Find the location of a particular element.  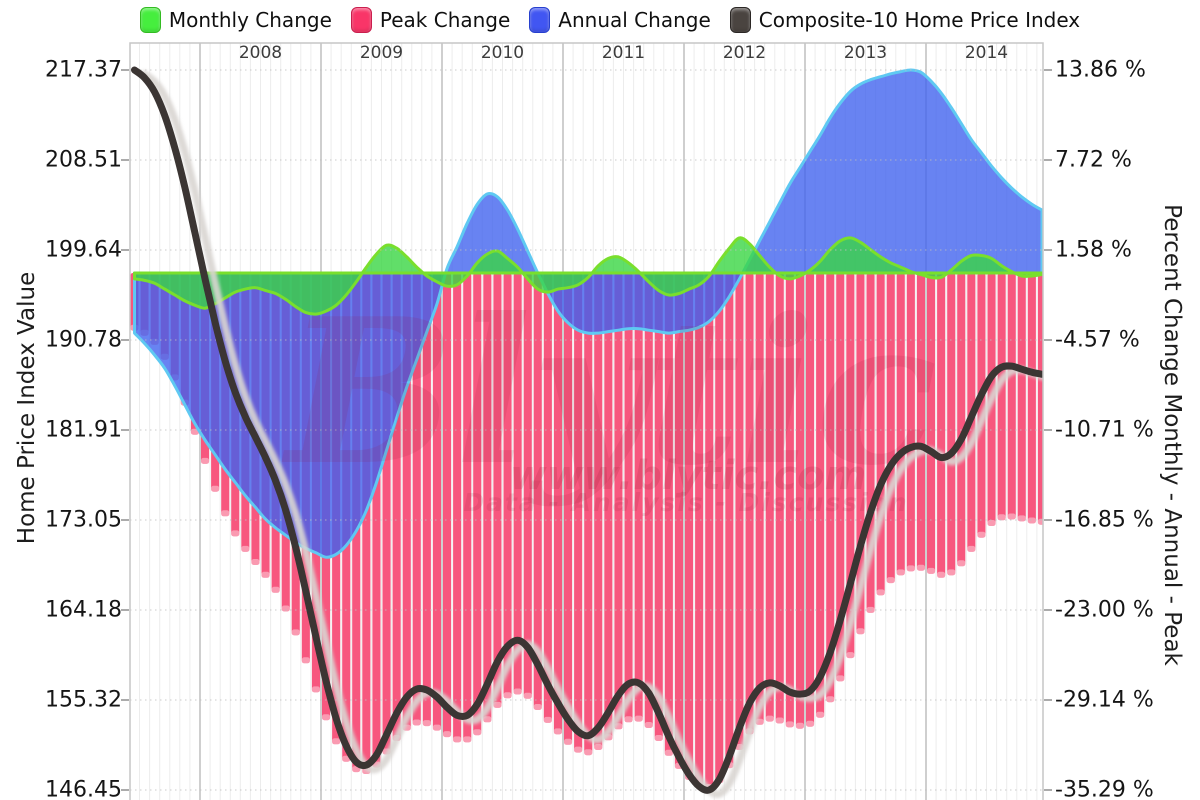

annual-change-swatch-icon is located at coordinates (540, 20).